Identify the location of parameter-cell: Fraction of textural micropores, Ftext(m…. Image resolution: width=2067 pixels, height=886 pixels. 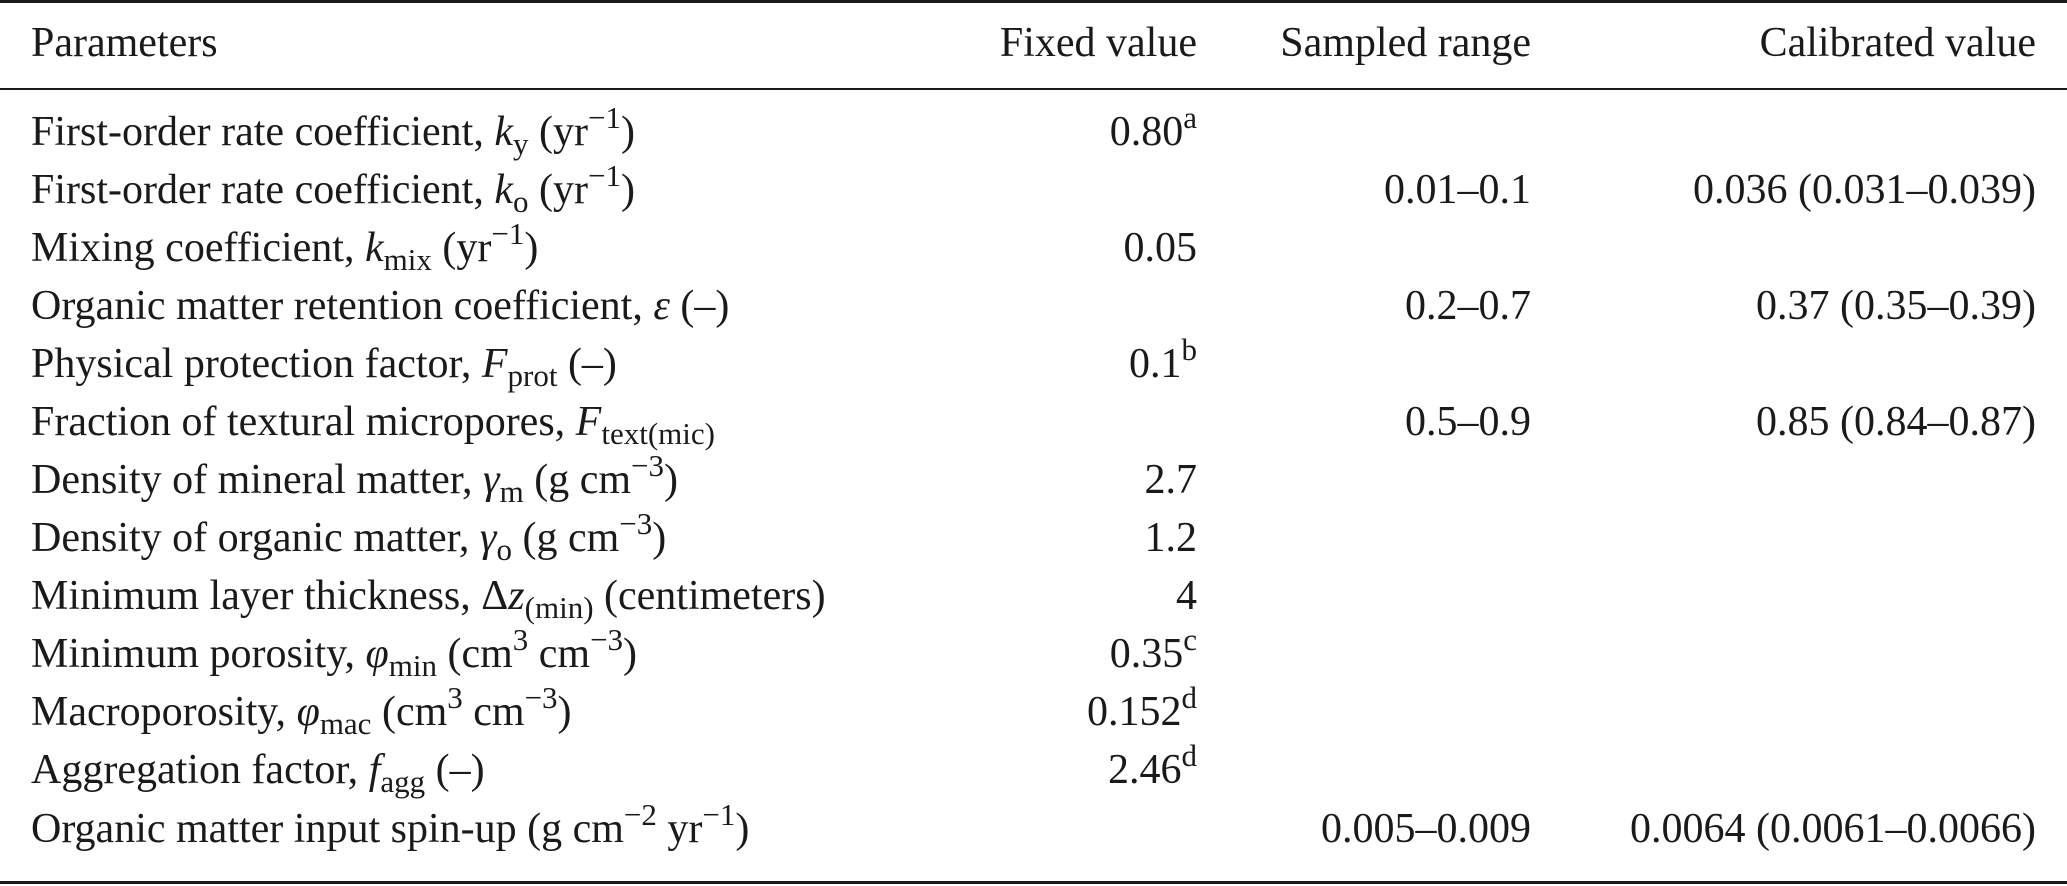
(373, 422).